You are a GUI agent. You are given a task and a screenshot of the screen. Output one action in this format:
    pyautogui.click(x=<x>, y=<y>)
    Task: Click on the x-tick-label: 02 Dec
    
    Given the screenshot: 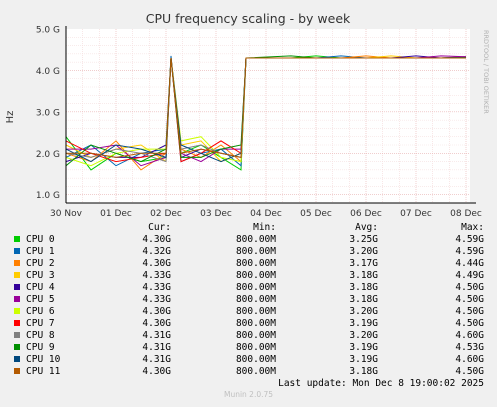 What is the action you would take?
    pyautogui.click(x=166, y=214)
    